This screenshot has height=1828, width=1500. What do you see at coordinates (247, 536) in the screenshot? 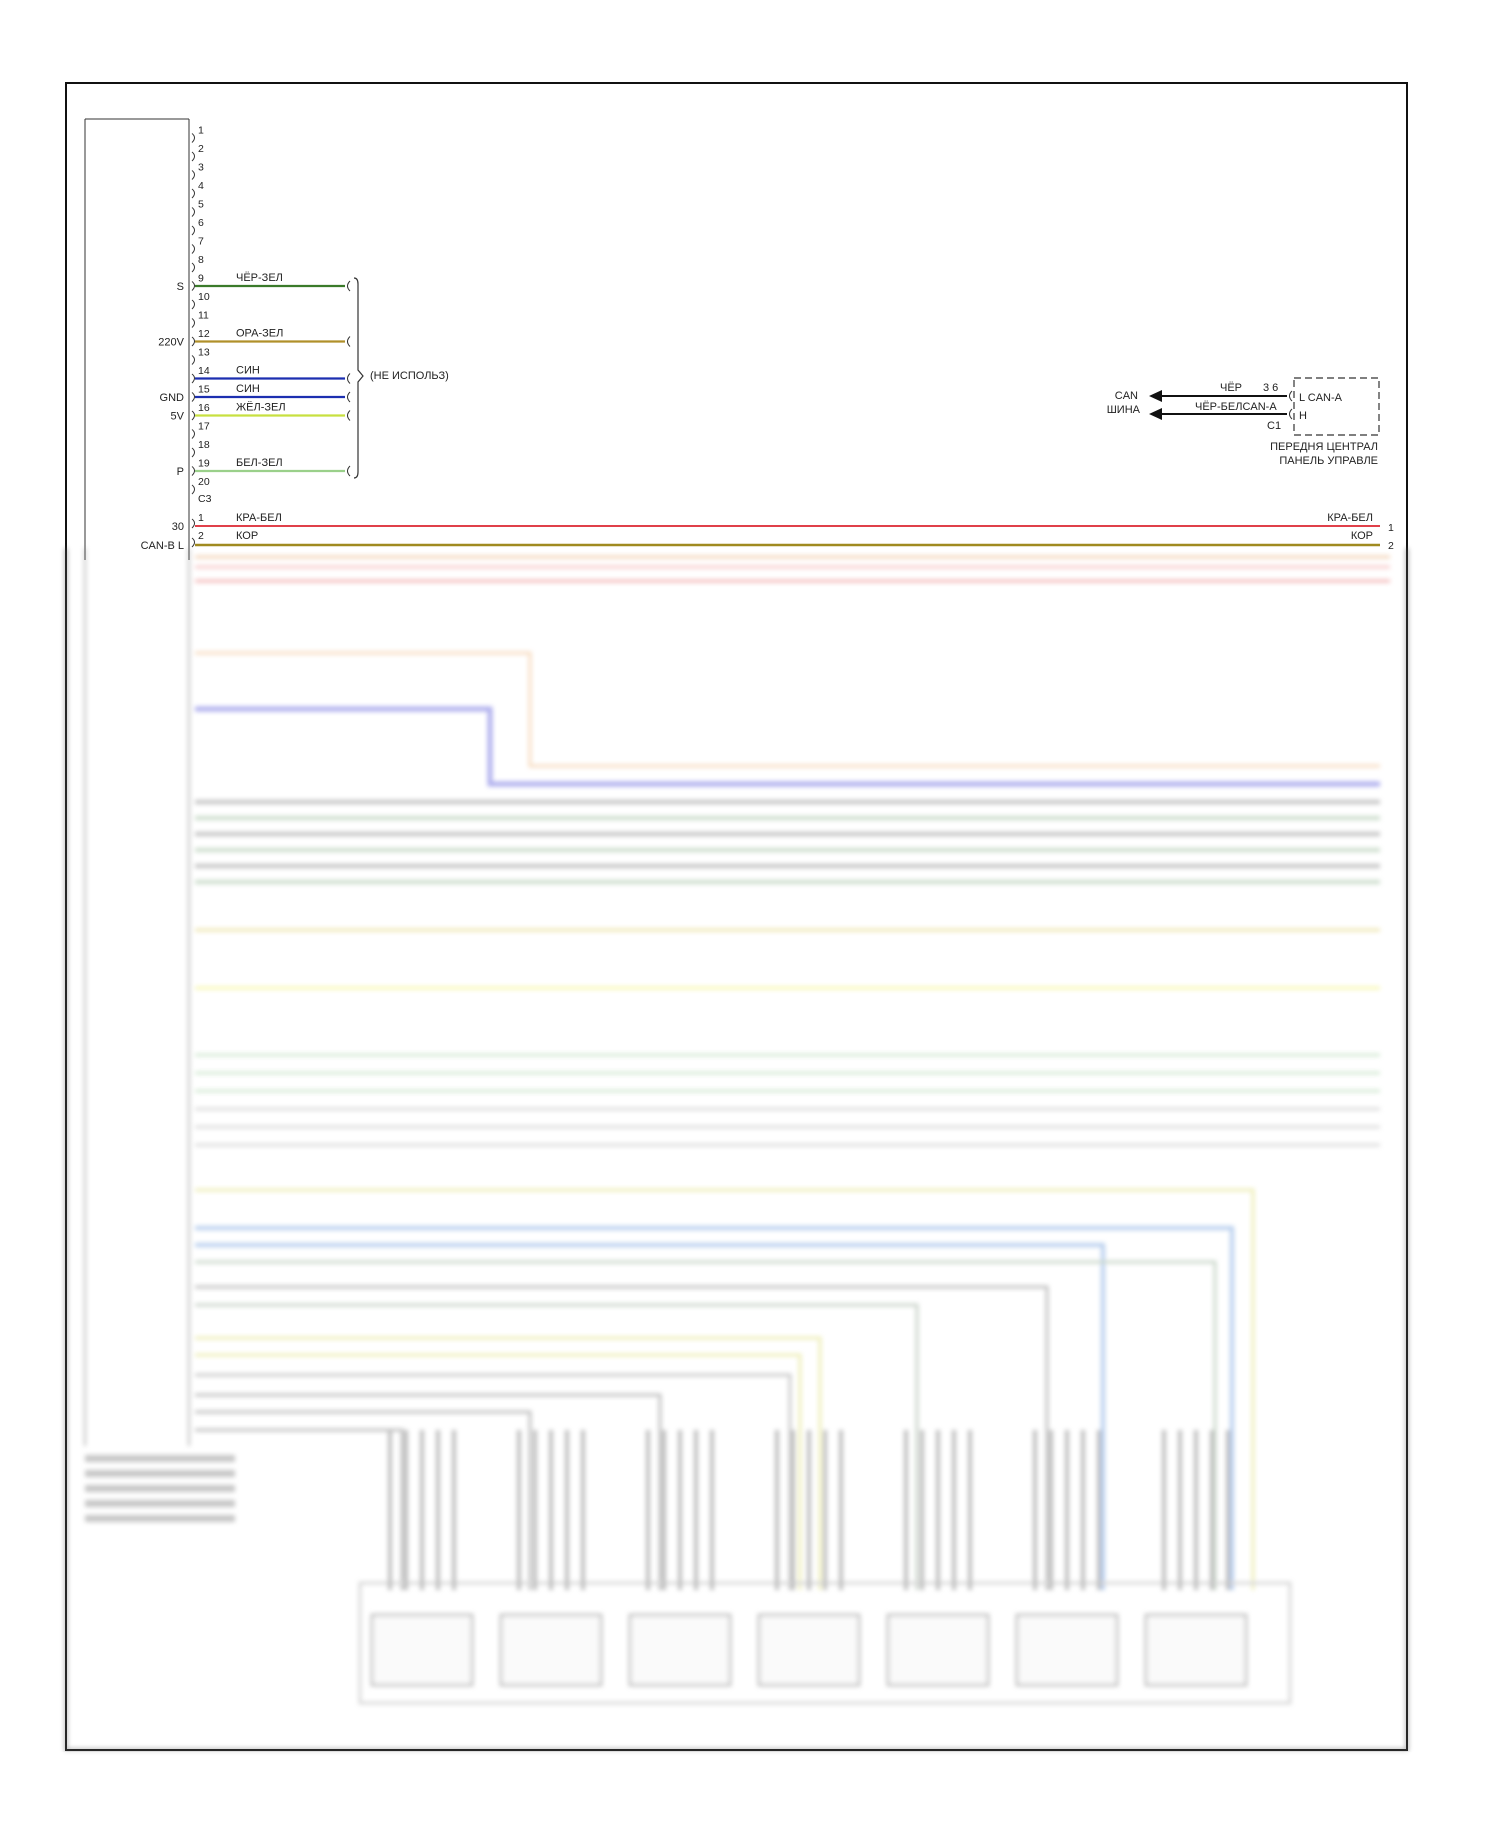
I see `wire-color-label: КОР` at bounding box center [247, 536].